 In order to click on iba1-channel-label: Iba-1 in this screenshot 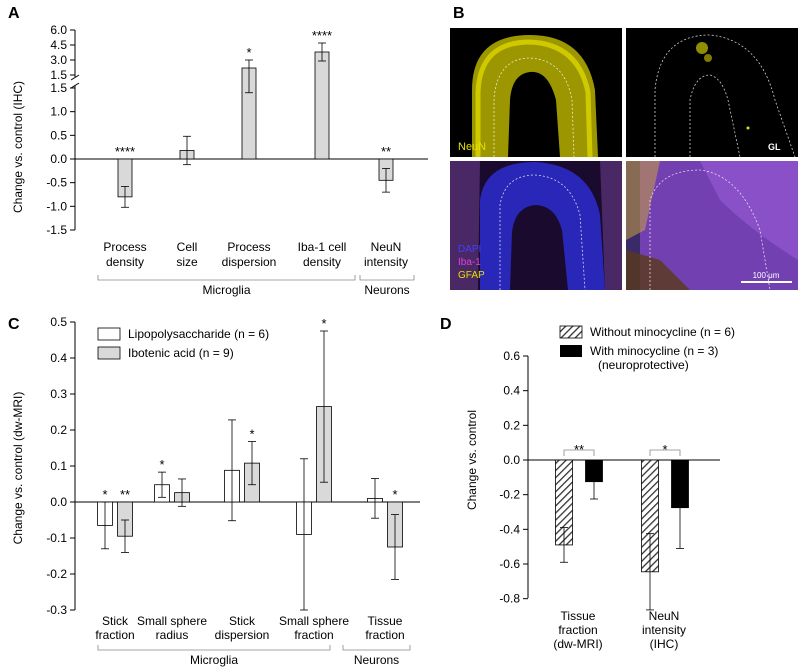, I will do `click(469, 262)`.